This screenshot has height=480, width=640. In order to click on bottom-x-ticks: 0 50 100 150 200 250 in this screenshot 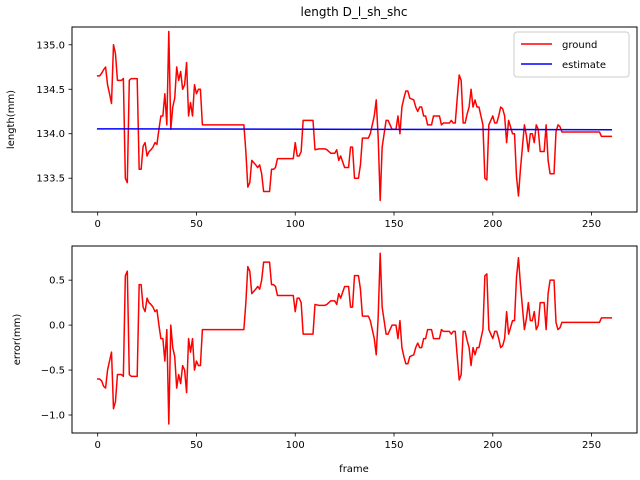, I will do `click(347, 442)`.